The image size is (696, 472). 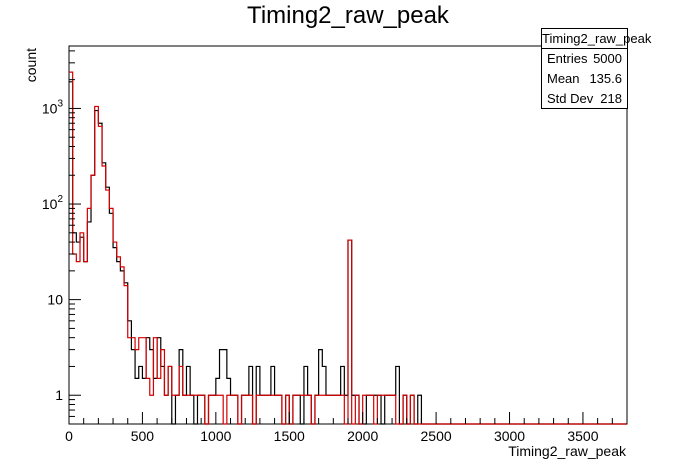 What do you see at coordinates (611, 98) in the screenshot?
I see `stats-value: 218` at bounding box center [611, 98].